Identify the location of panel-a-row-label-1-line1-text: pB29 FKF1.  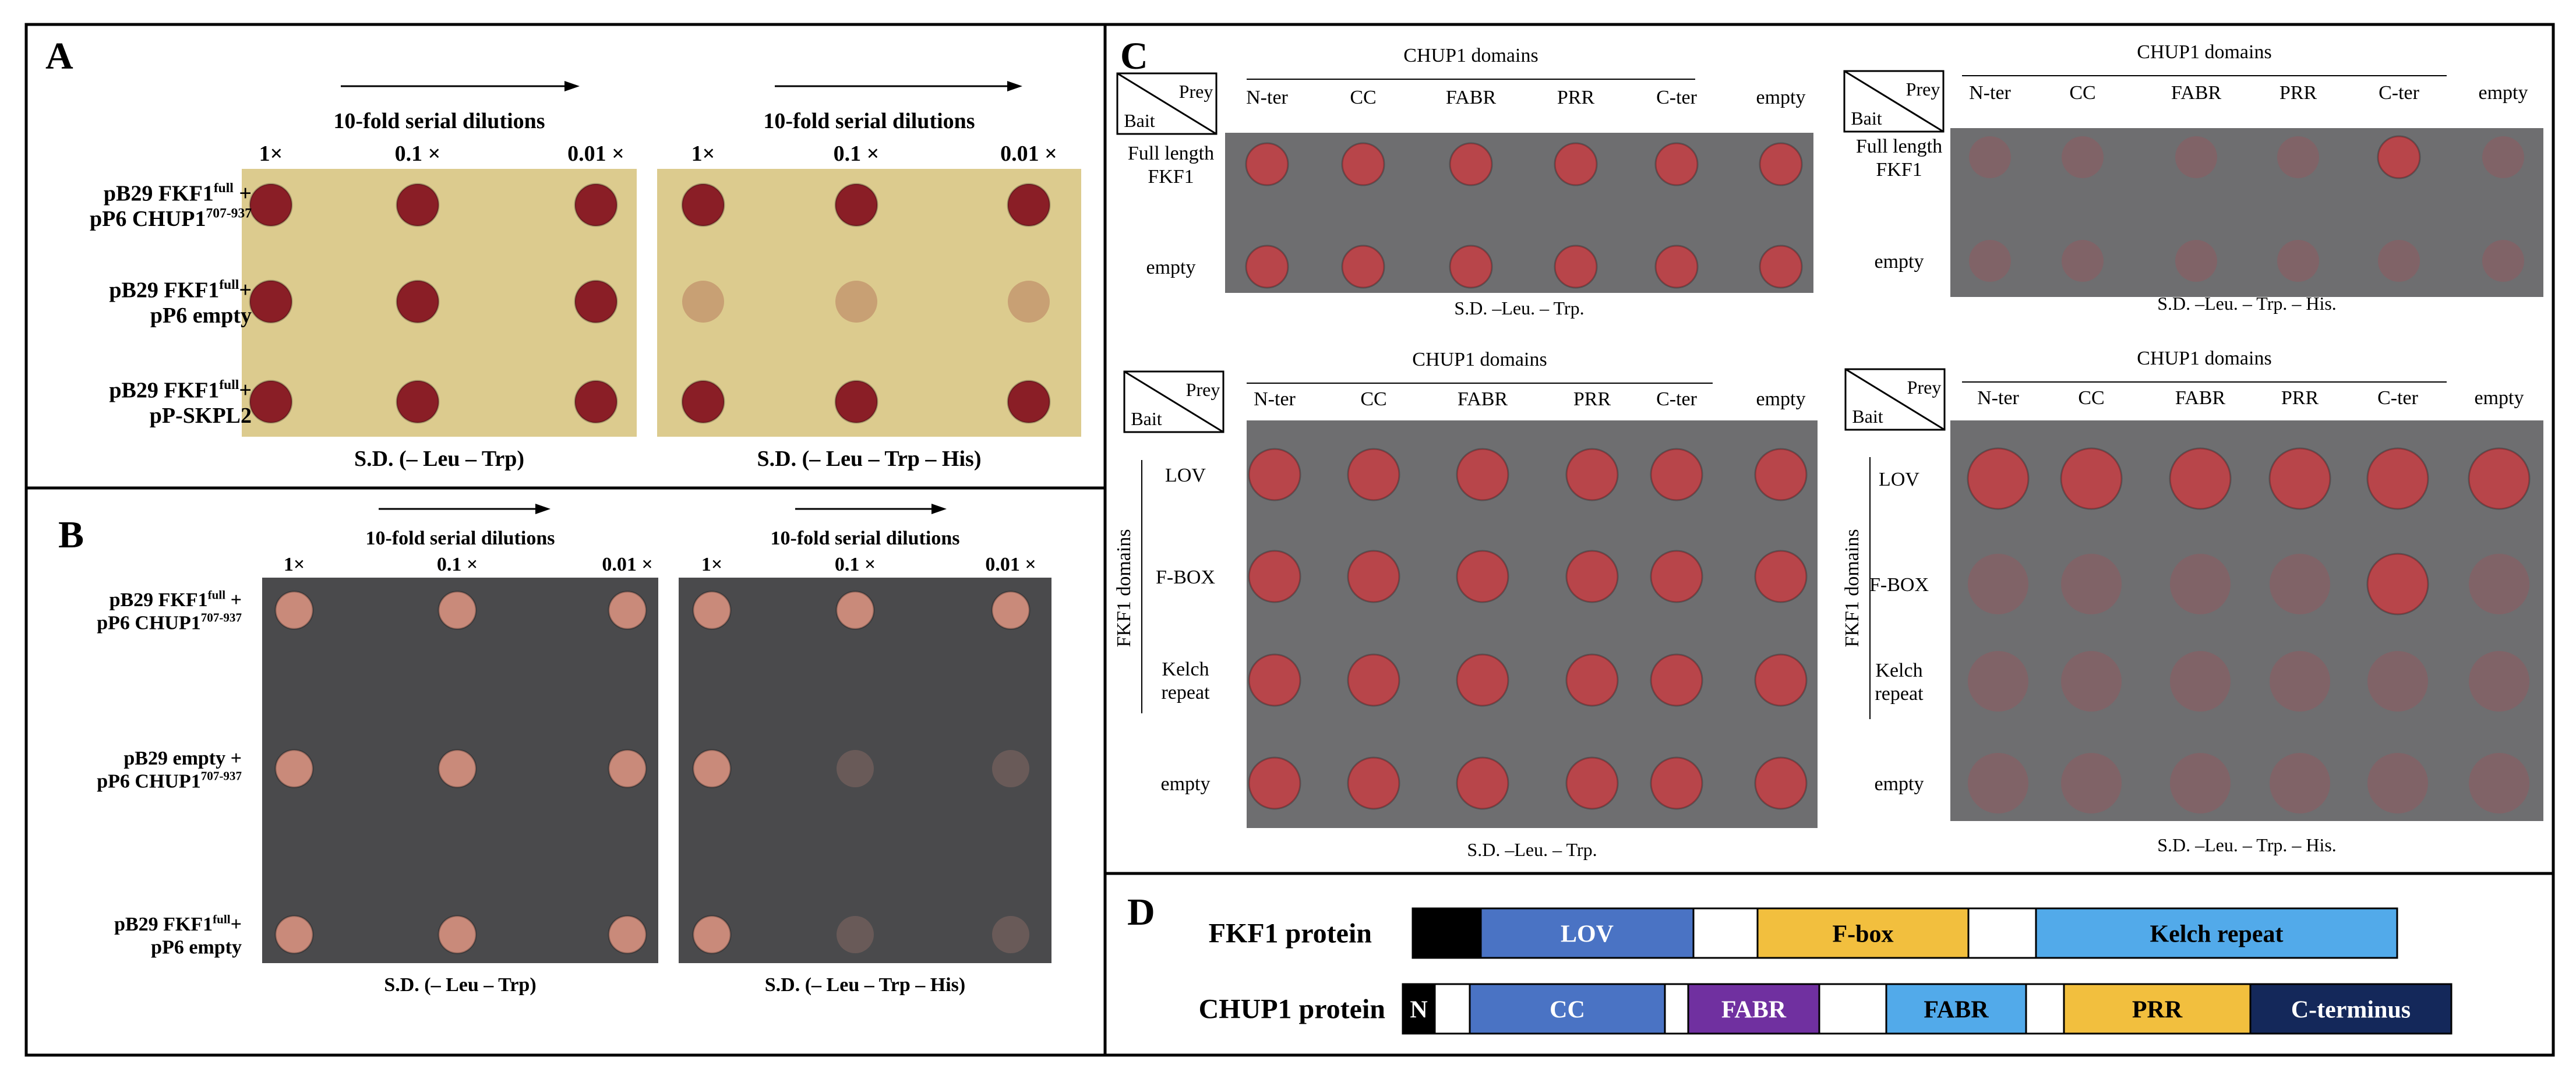
(164, 290).